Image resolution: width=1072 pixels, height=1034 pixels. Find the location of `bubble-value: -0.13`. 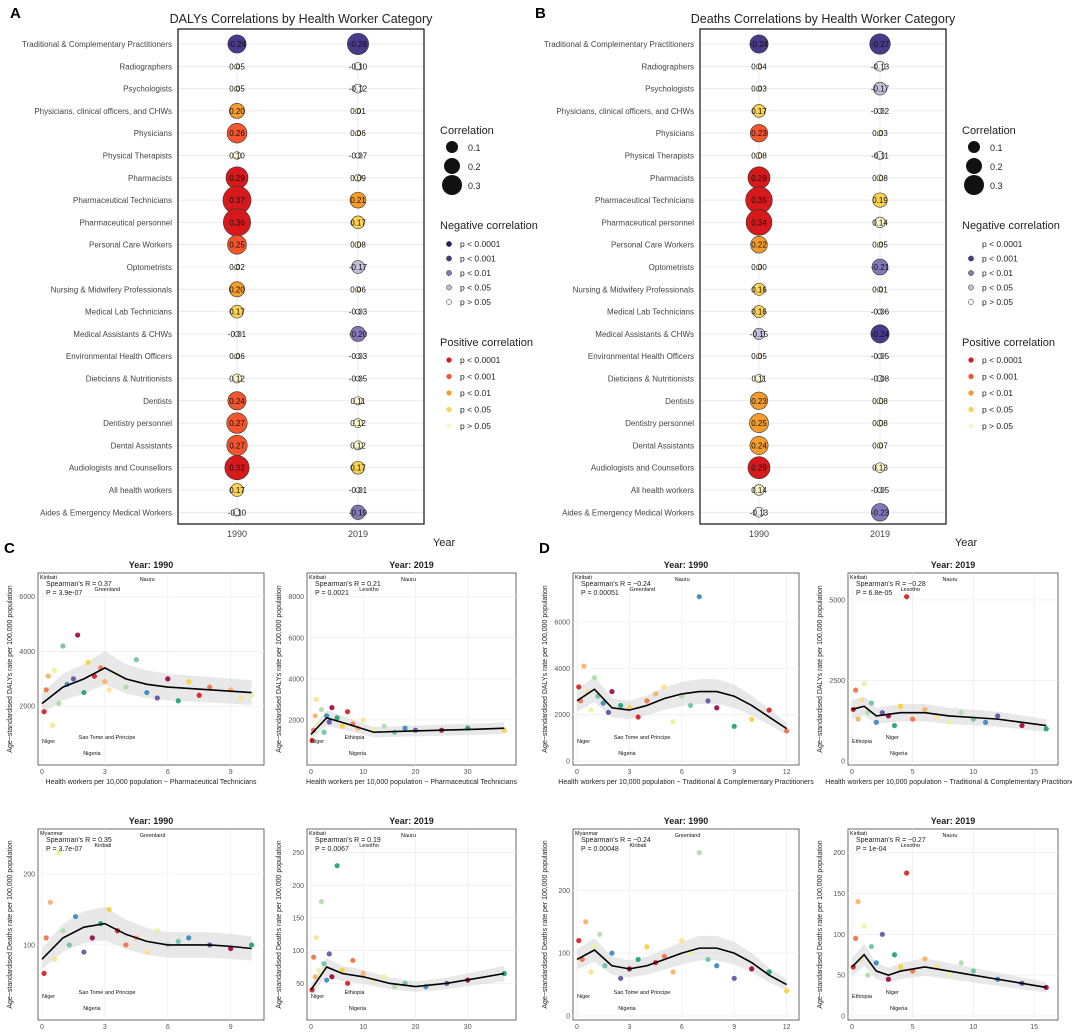

bubble-value: -0.13 is located at coordinates (759, 512).